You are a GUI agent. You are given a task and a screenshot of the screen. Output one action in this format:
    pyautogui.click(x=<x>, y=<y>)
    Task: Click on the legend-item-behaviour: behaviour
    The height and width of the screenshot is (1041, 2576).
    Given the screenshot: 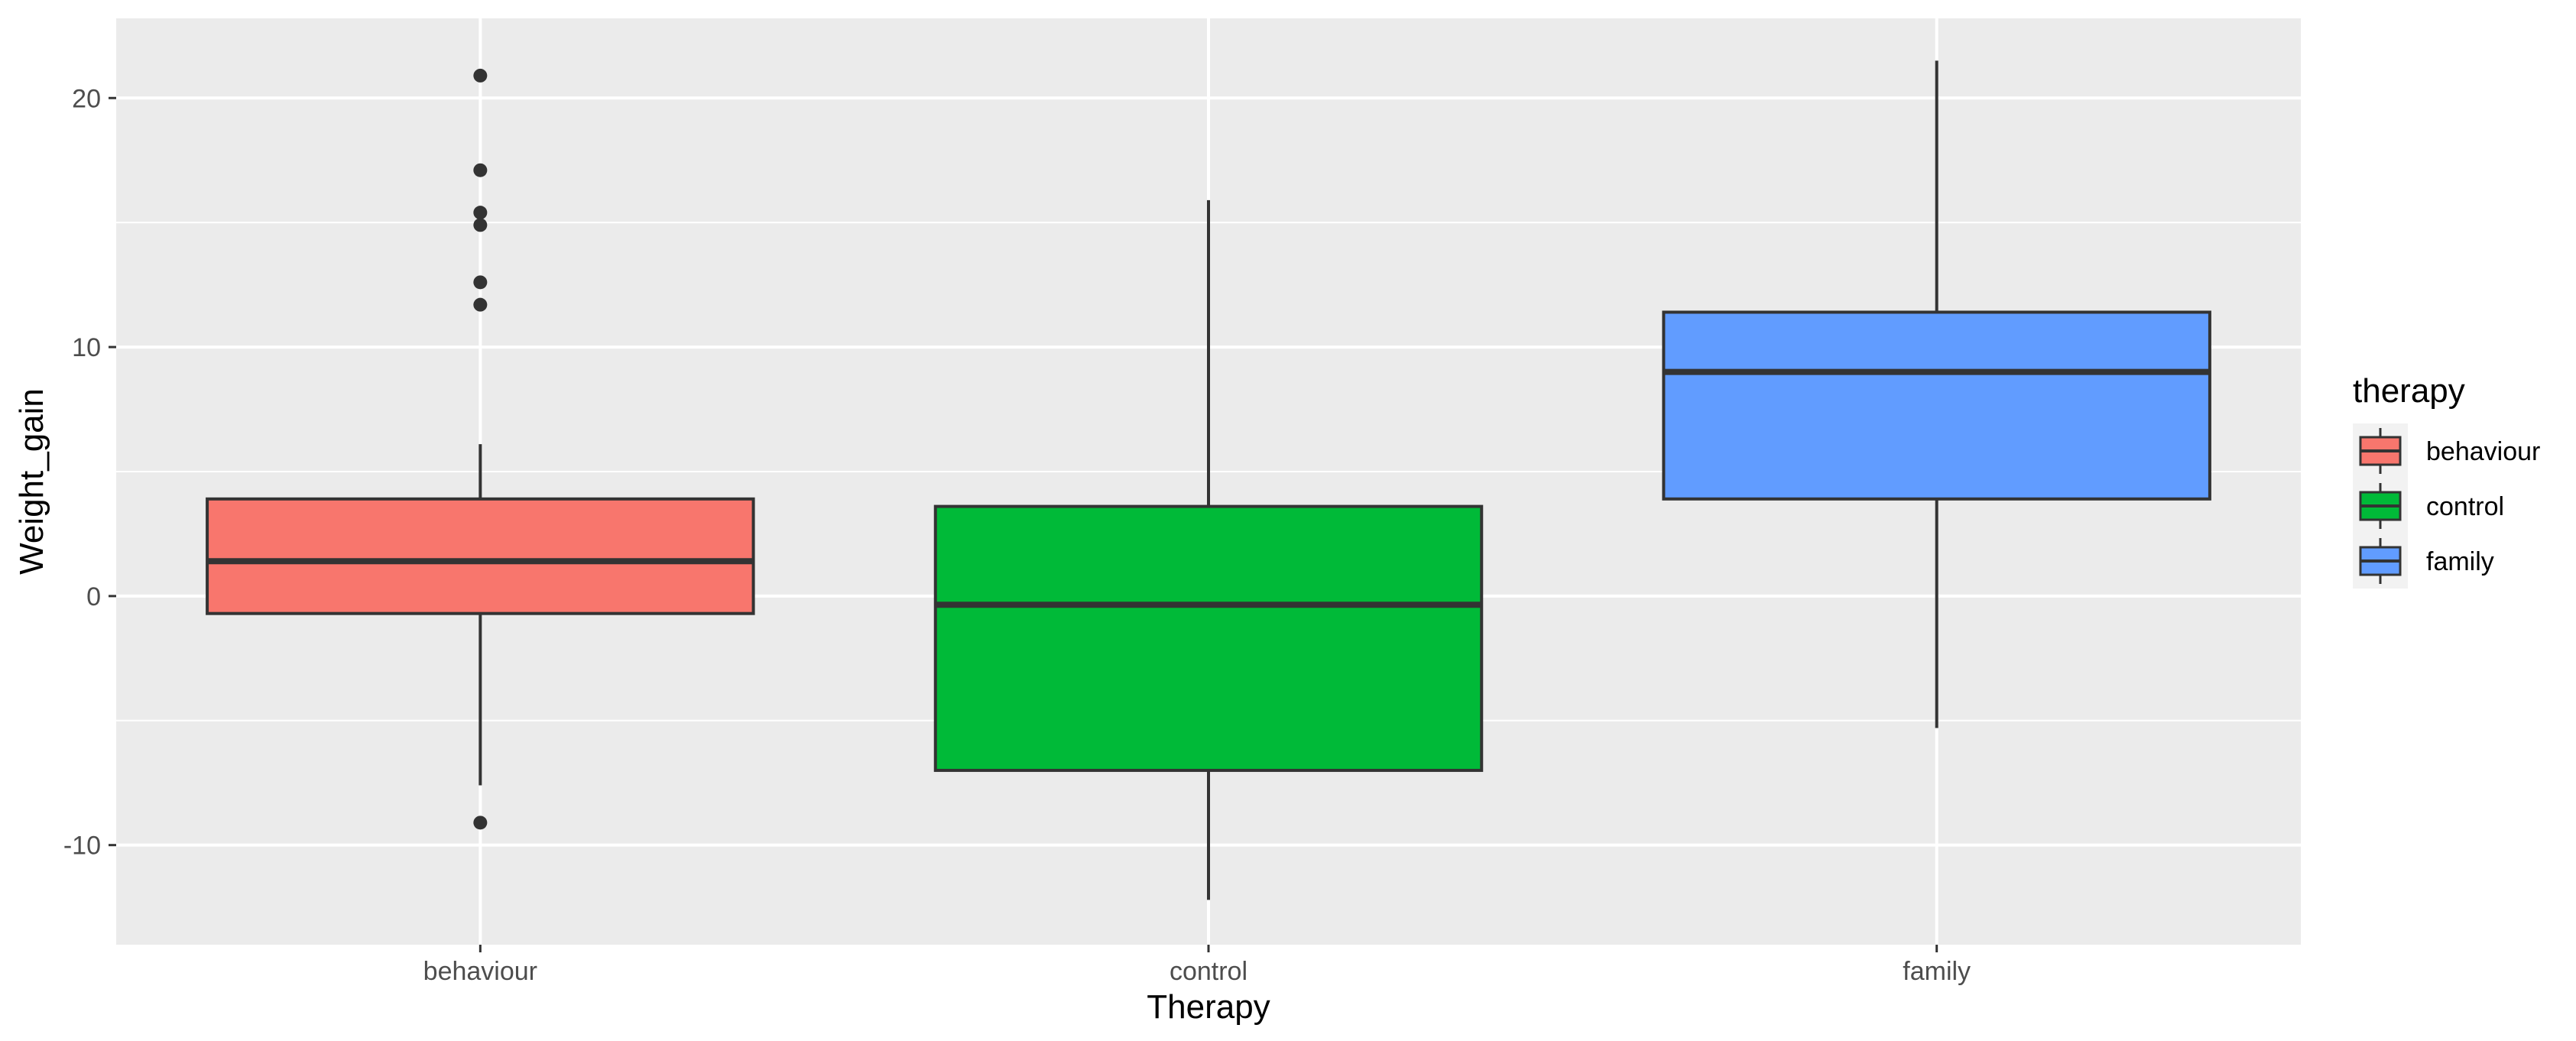 What is the action you would take?
    pyautogui.click(x=2449, y=451)
    